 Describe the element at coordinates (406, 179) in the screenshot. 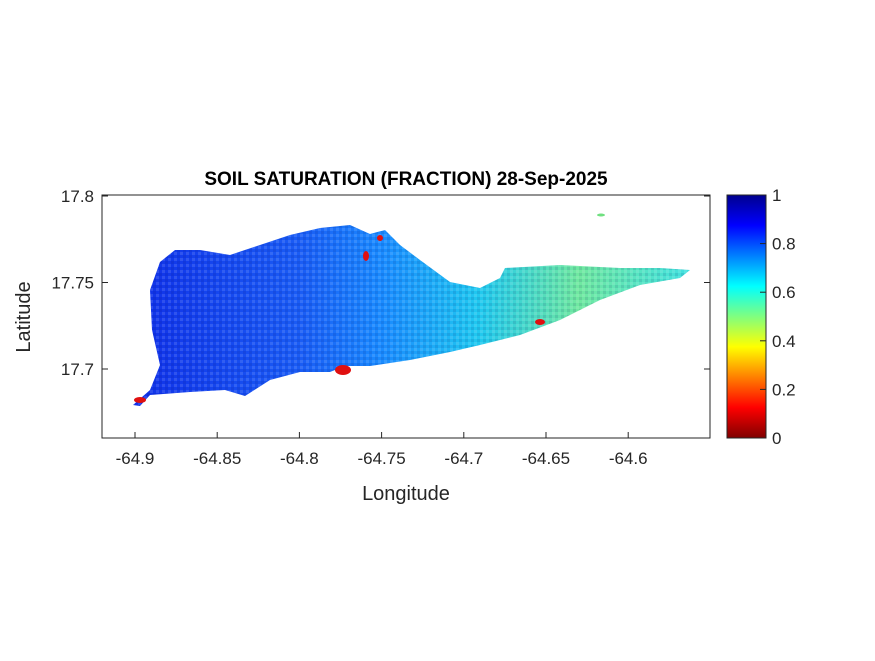

I see `chart-title: SOIL SATURATION (FRACTION) 28-Sep-2025` at that location.